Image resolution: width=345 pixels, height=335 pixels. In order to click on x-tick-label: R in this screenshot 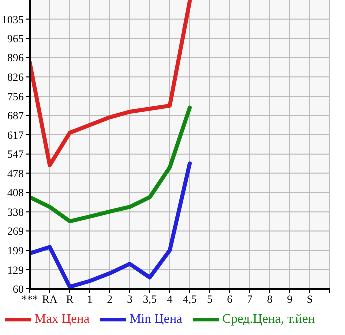, I will do `click(70, 300)`.